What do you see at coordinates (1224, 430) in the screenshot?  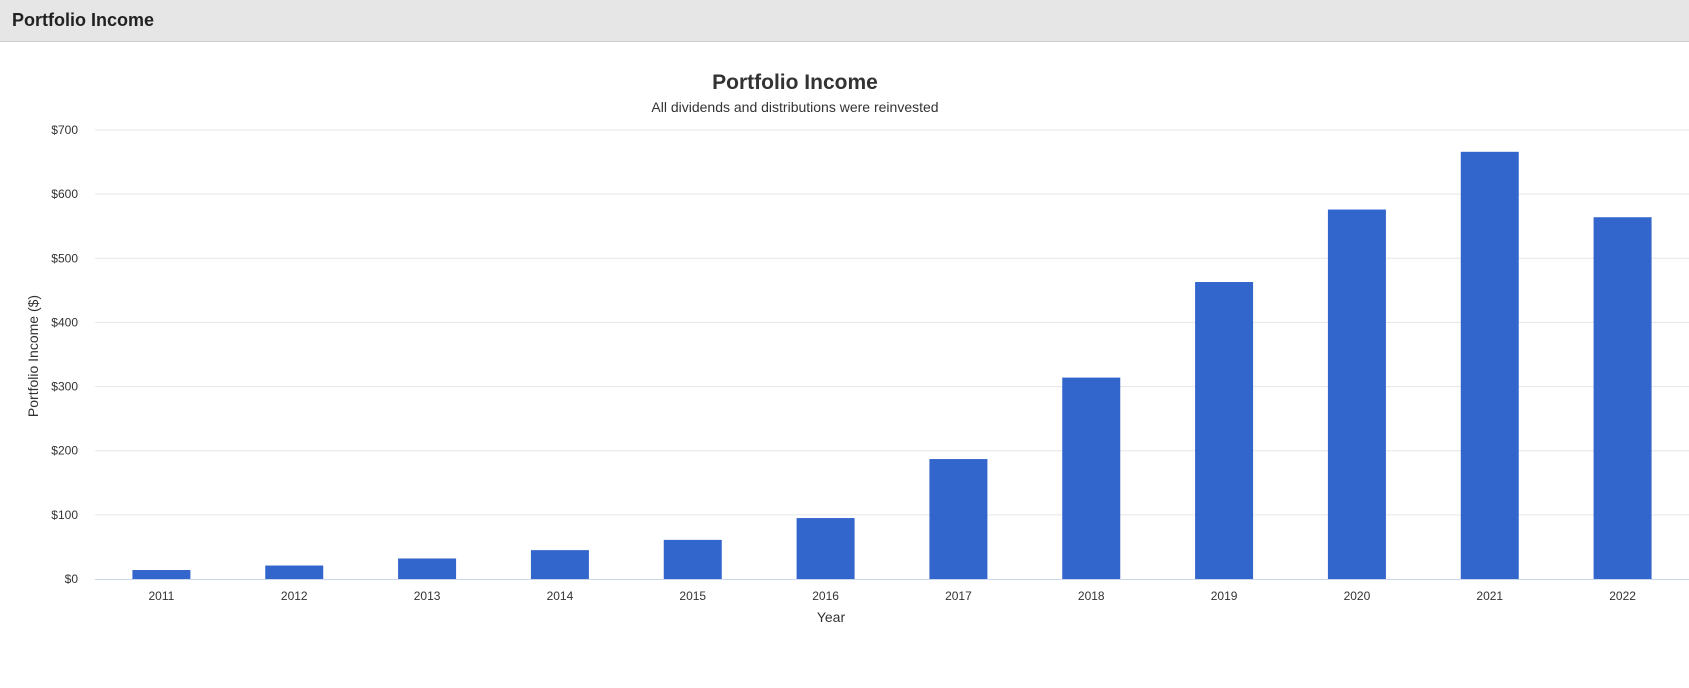 I see `bar-2019` at bounding box center [1224, 430].